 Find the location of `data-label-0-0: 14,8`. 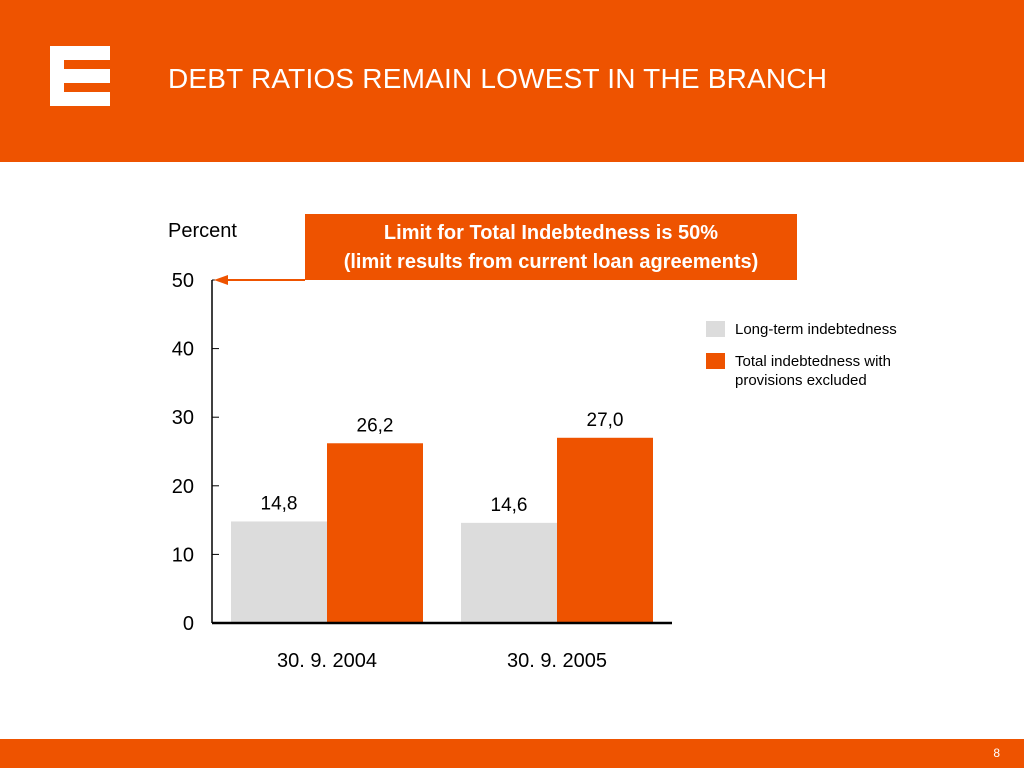

data-label-0-0: 14,8 is located at coordinates (279, 503).